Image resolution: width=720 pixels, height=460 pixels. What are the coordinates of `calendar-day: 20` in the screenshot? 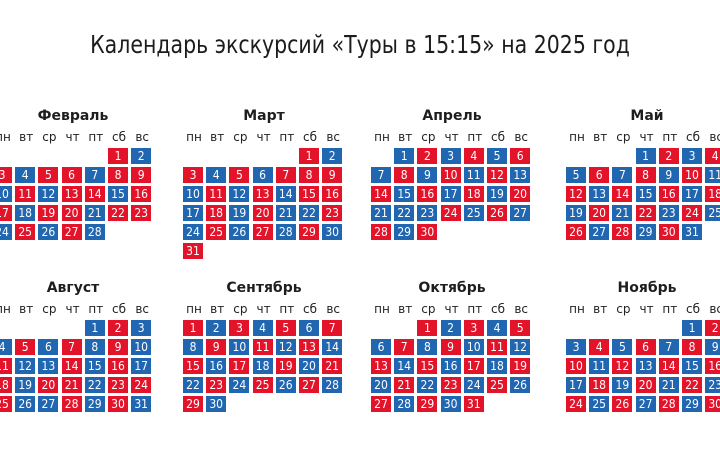 It's located at (520, 194).